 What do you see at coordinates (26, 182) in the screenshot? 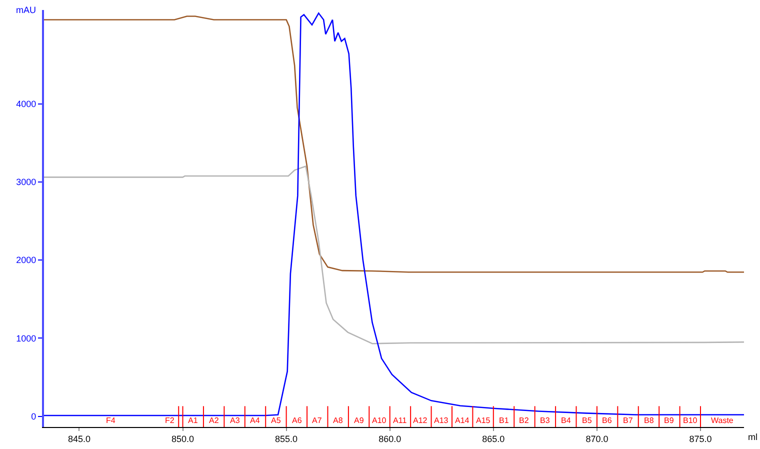
I see `y-tick-label: 3000` at bounding box center [26, 182].